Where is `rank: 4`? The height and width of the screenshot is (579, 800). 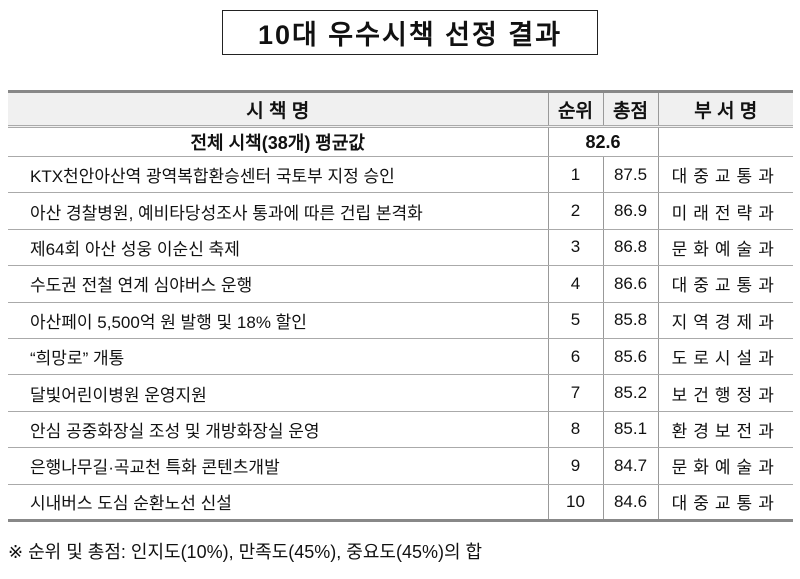
rank: 4 is located at coordinates (575, 284).